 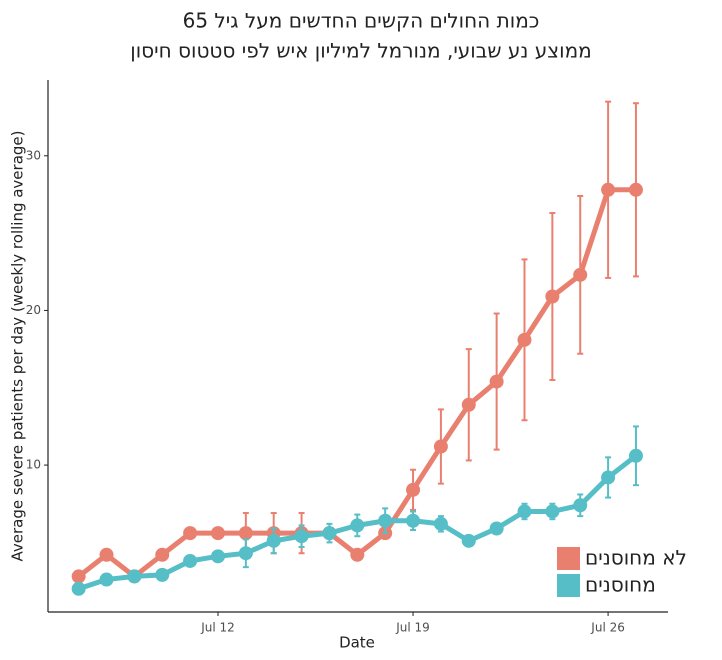 I want to click on x-axis-label: Date, so click(x=357, y=643).